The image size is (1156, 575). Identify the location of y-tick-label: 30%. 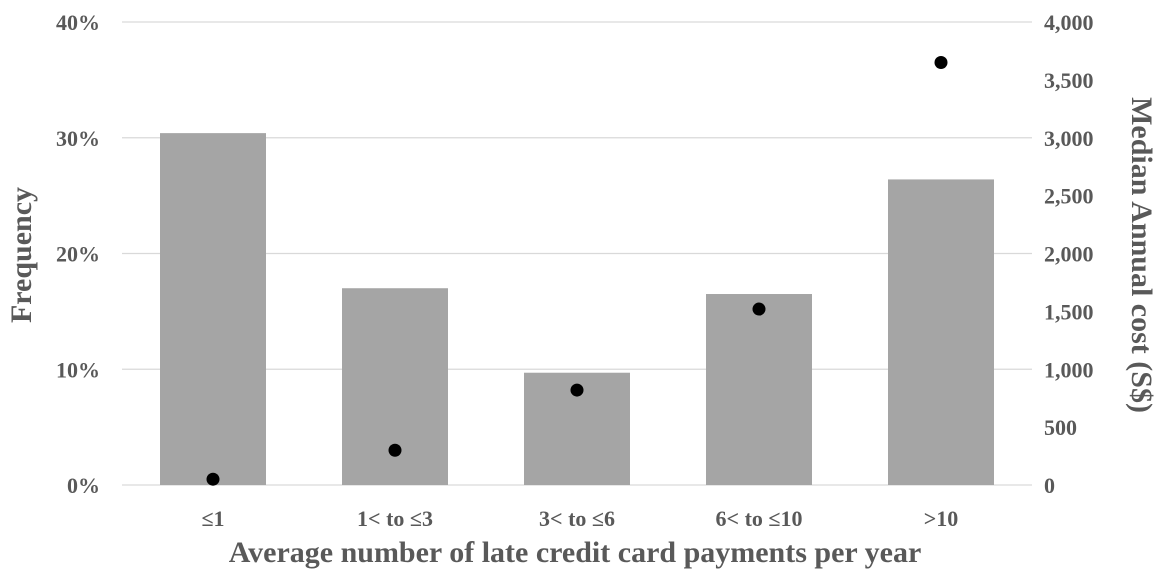
(78, 138).